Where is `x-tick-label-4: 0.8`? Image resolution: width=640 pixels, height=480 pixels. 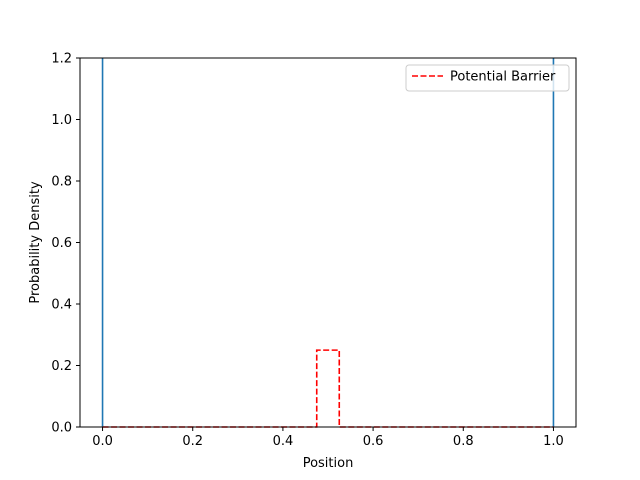
x-tick-label-4: 0.8 is located at coordinates (463, 441).